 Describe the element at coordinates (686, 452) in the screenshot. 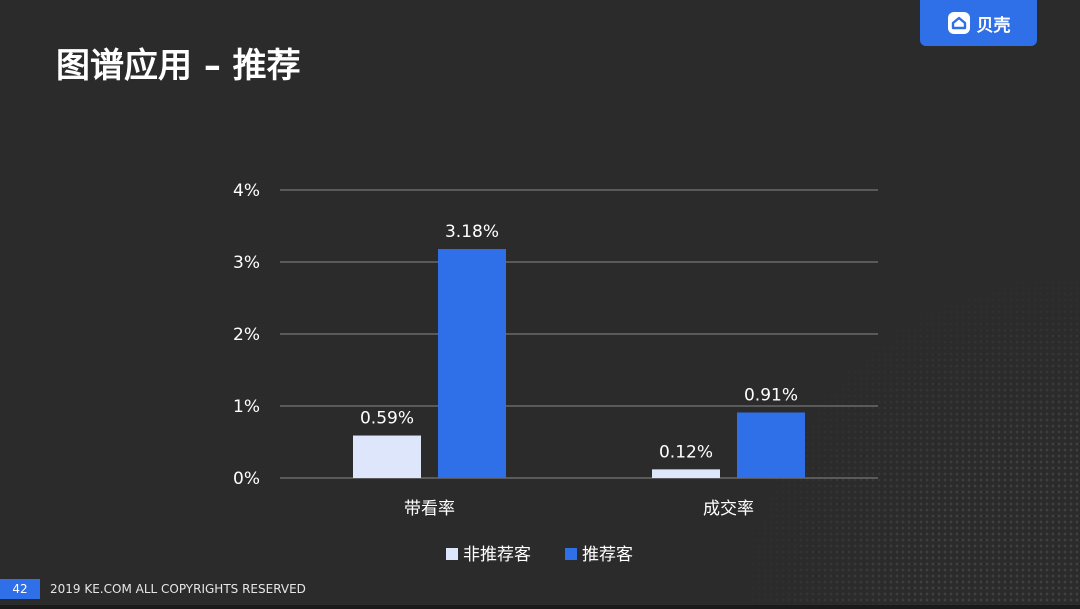

I see `data-label: 0.12%` at that location.